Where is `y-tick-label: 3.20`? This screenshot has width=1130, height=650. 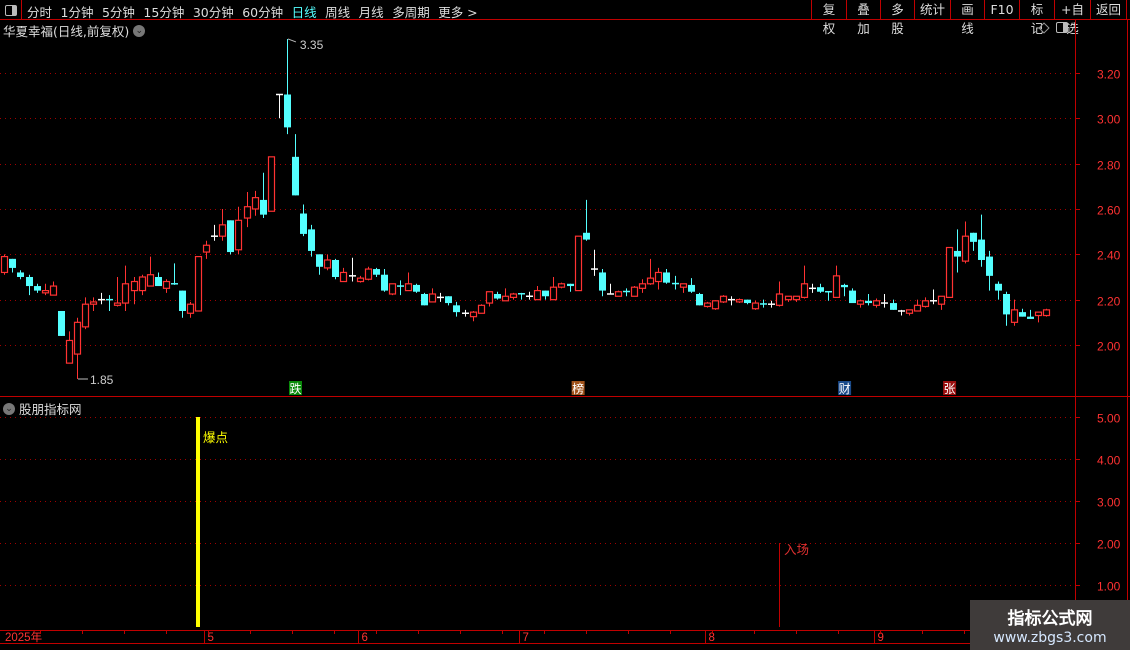
y-tick-label: 3.20 is located at coordinates (1109, 75).